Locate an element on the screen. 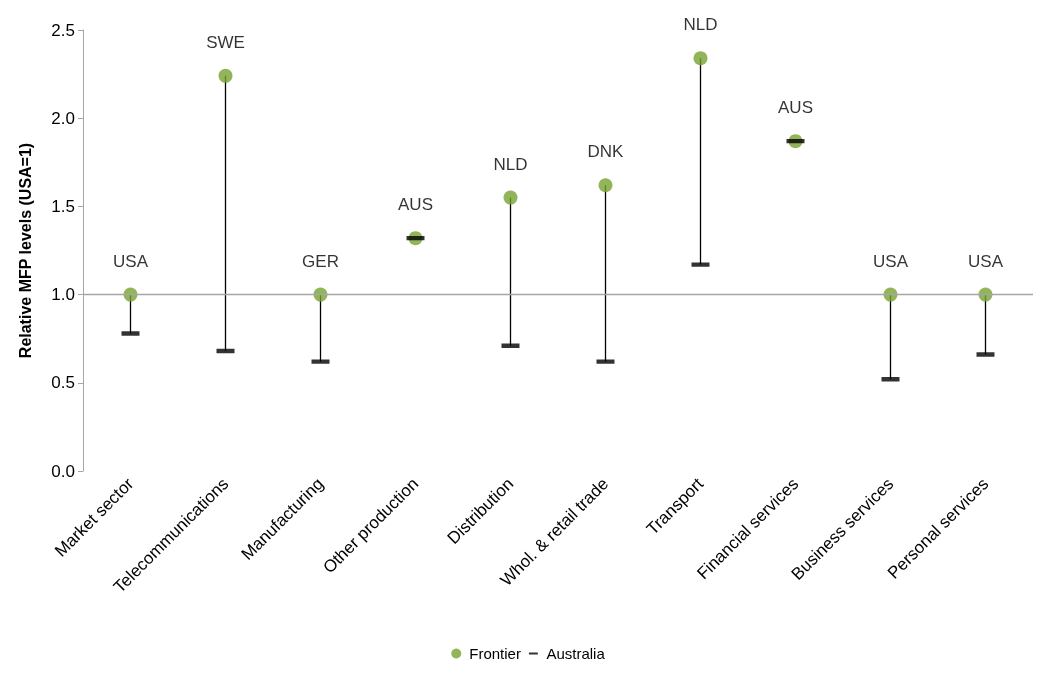 The height and width of the screenshot is (678, 1057). data-label: SWE is located at coordinates (225, 42).